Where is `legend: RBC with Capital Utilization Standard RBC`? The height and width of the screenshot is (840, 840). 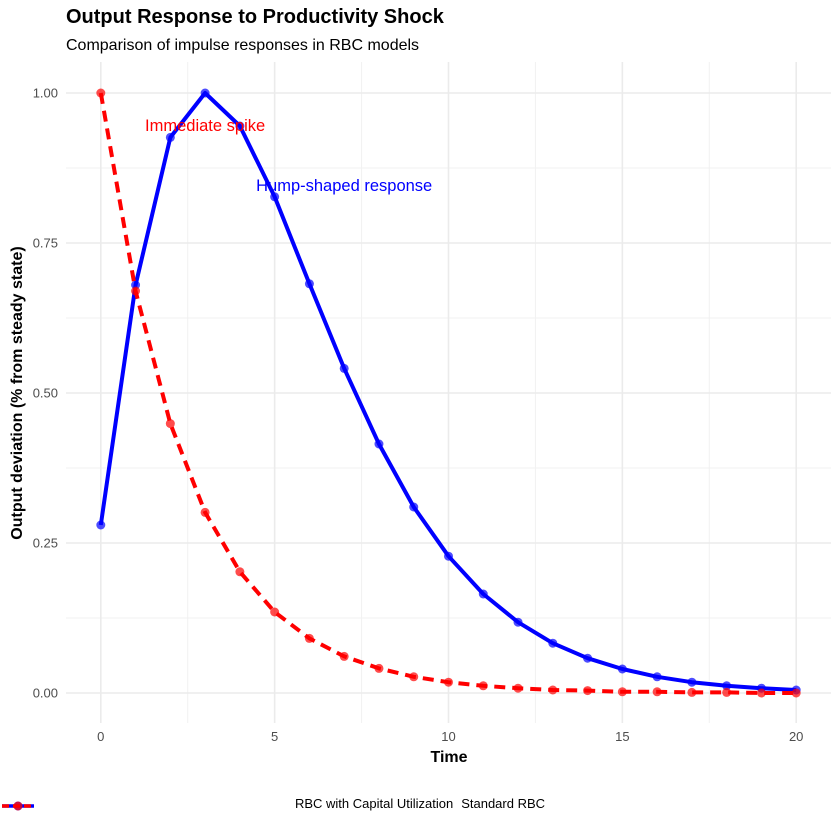
legend: RBC with Capital Utilization Standard RBC is located at coordinates (420, 803).